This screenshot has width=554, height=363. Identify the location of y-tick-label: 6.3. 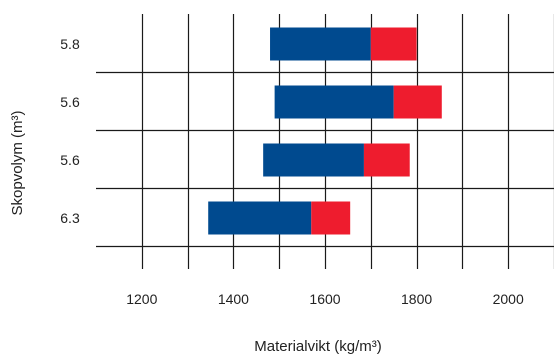
(70, 218).